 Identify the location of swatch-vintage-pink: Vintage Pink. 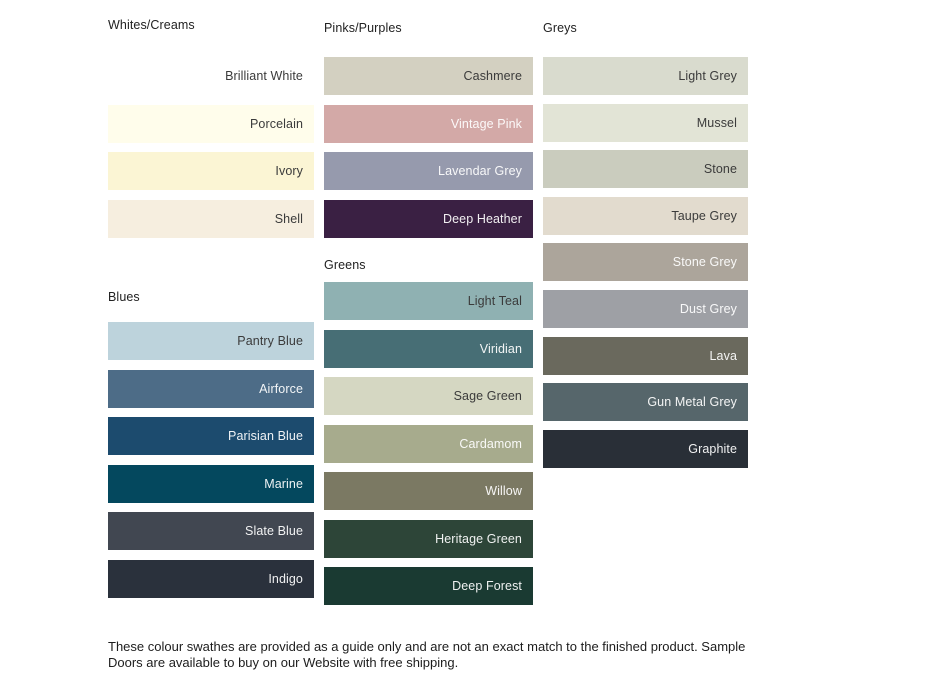
(428, 123).